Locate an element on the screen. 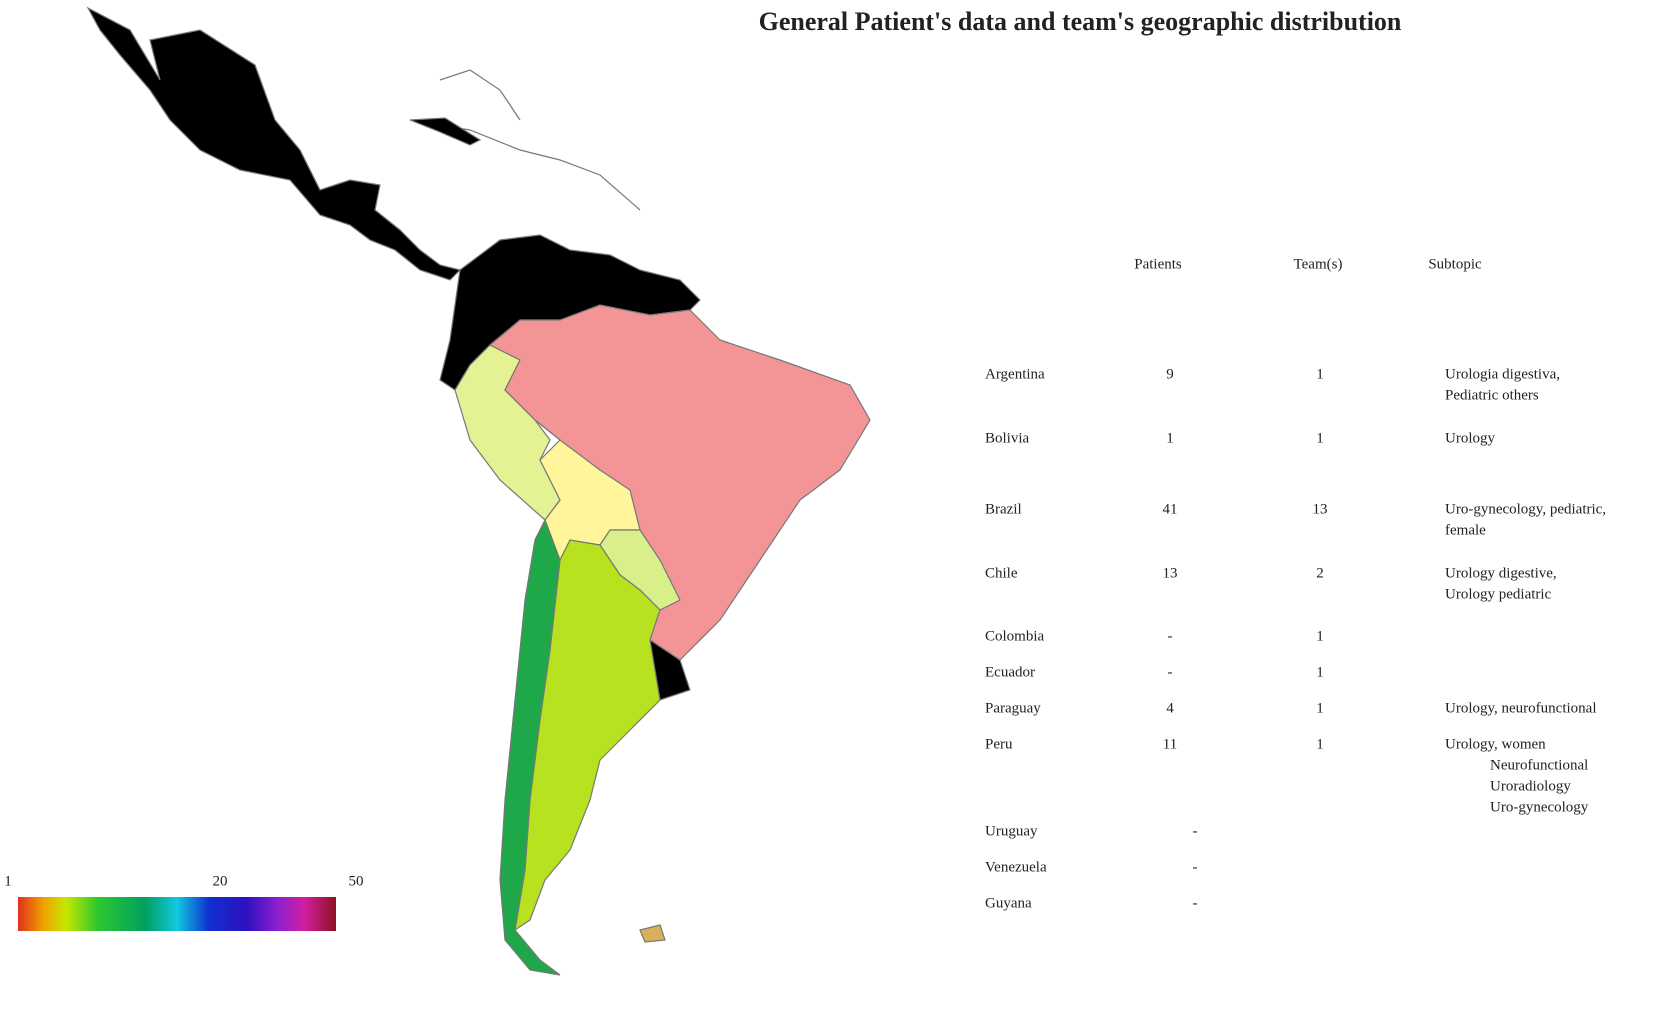  mexico is located at coordinates (274, 143).